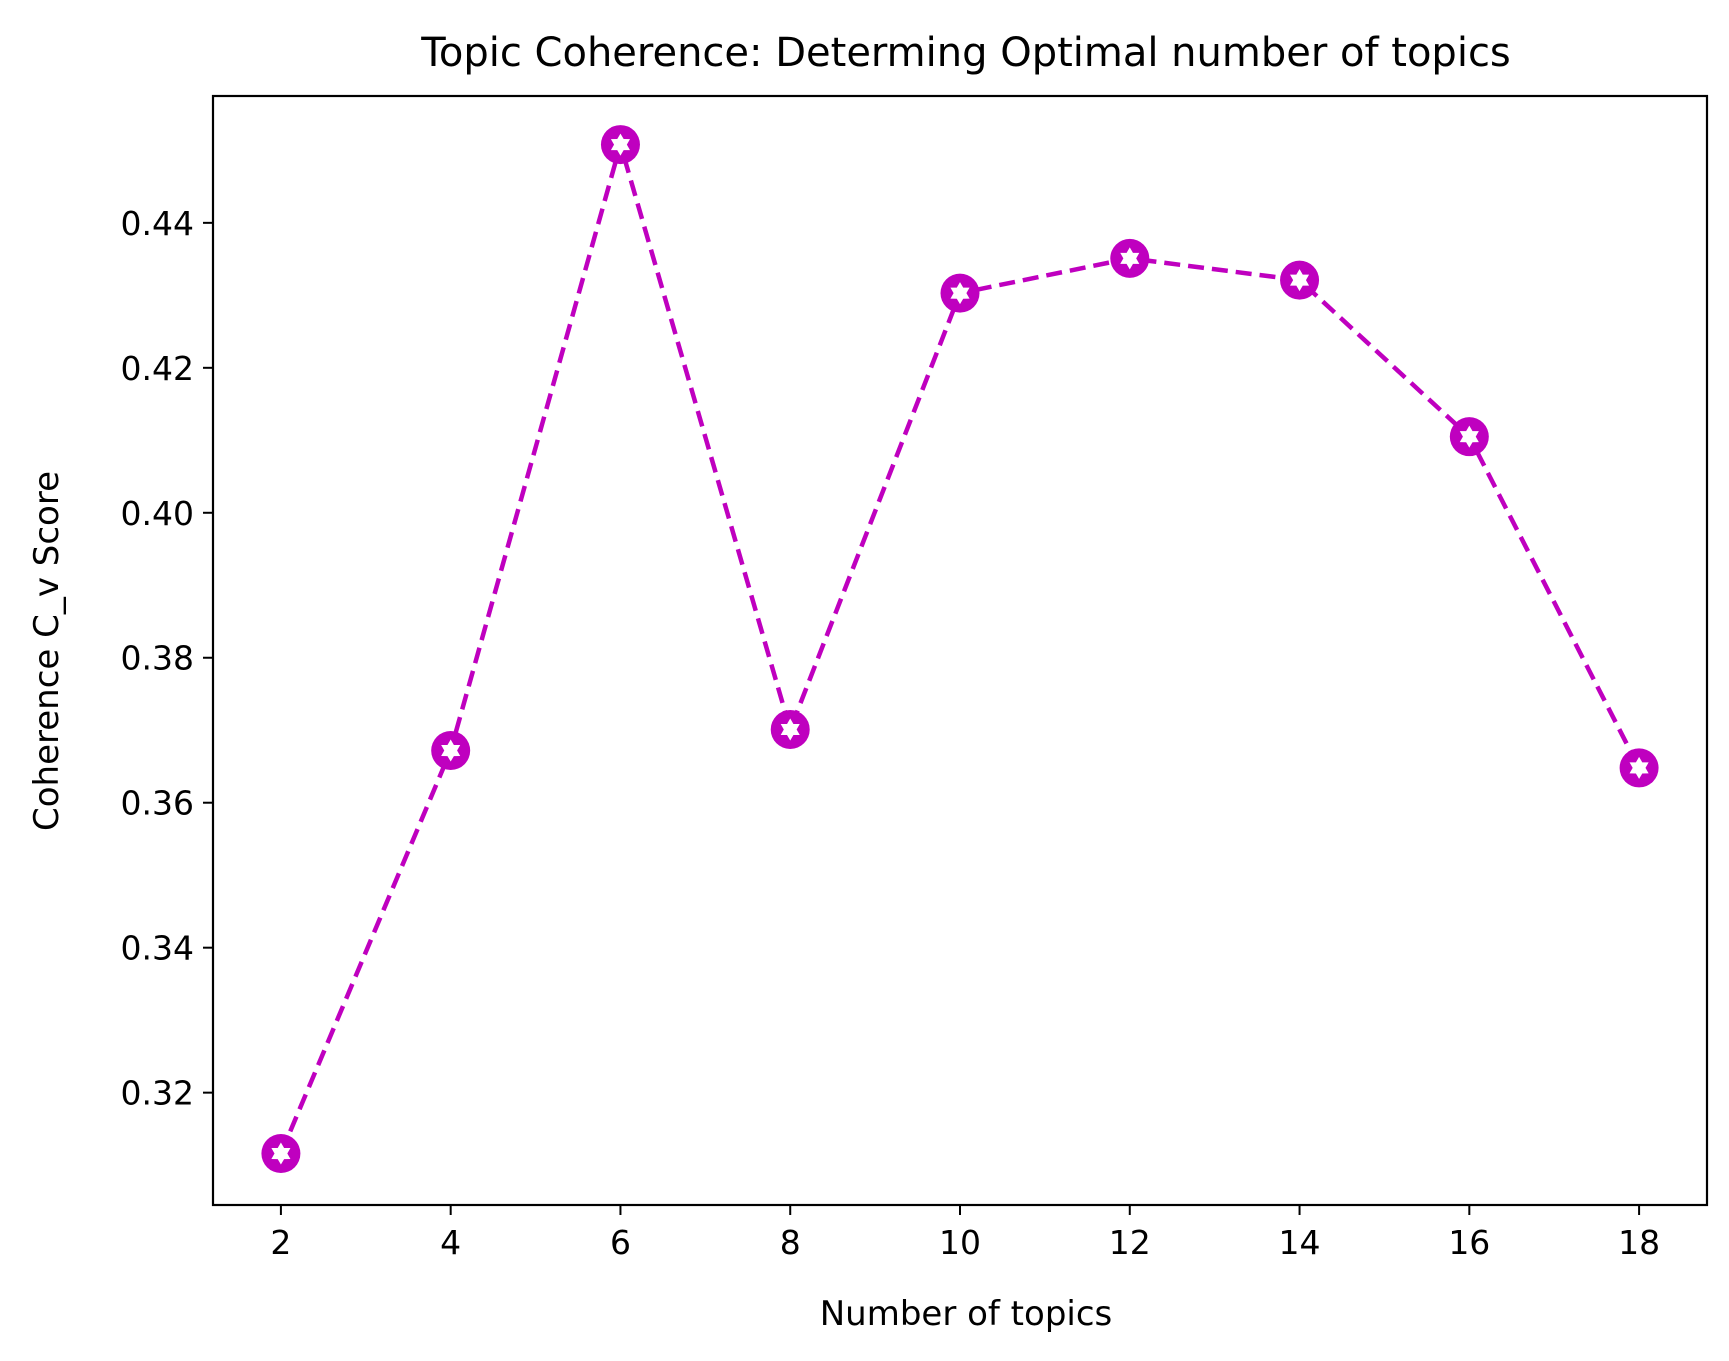 The image size is (1729, 1361). I want to click on x-tick-label: 14, so click(1300, 1242).